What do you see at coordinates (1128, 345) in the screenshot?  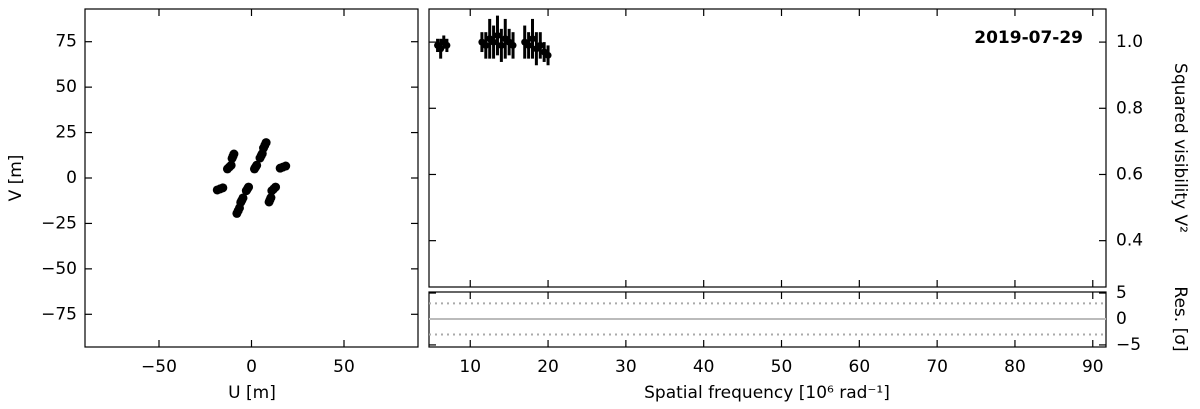 I see `y-tick-label: −5` at bounding box center [1128, 345].